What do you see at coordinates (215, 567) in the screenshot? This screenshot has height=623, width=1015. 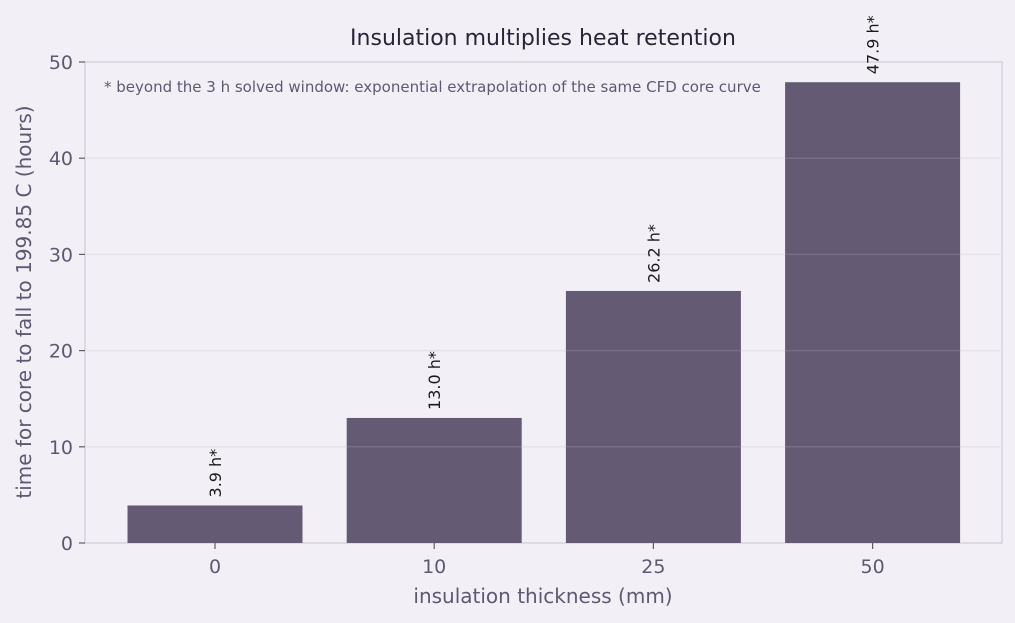 I see `x-tick-label: 0` at bounding box center [215, 567].